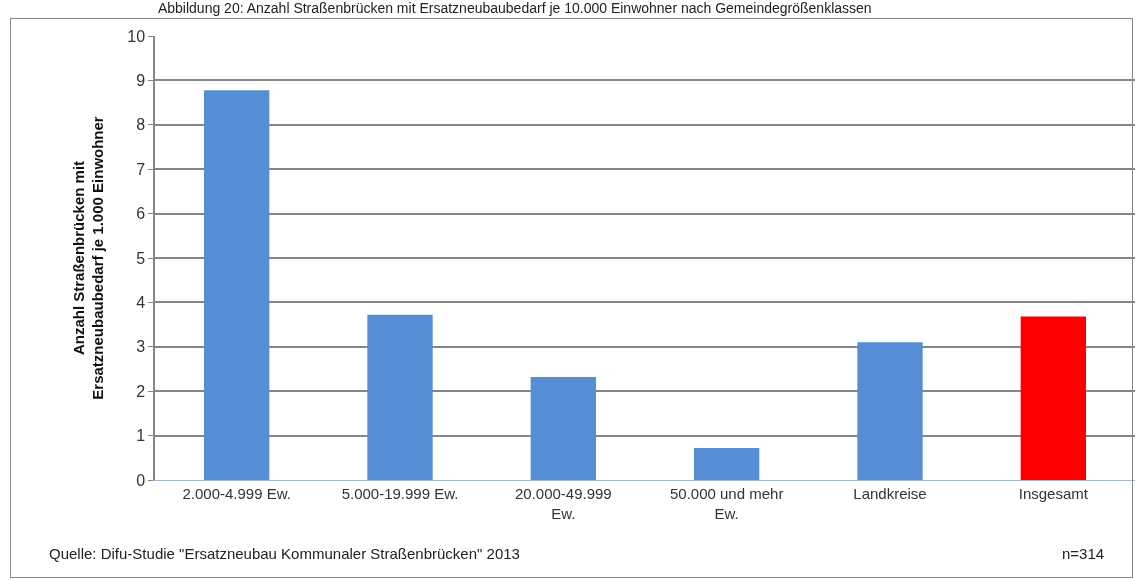 The height and width of the screenshot is (580, 1135). I want to click on y-axis-title: Anzahl Straßenbrücken mit Ersatzneubaubedarf je 1.000 Einwohner, so click(87, 258).